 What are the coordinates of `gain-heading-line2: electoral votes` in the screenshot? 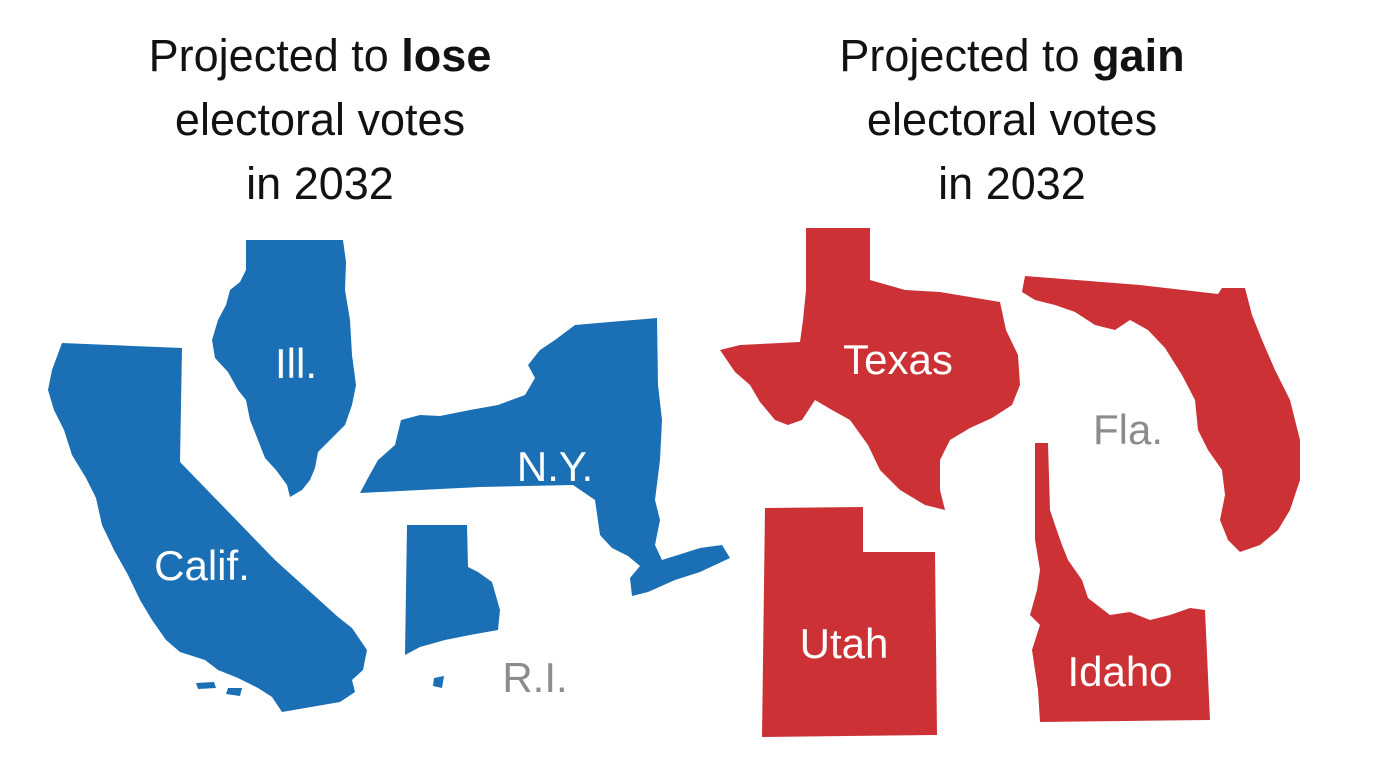 It's located at (1012, 119).